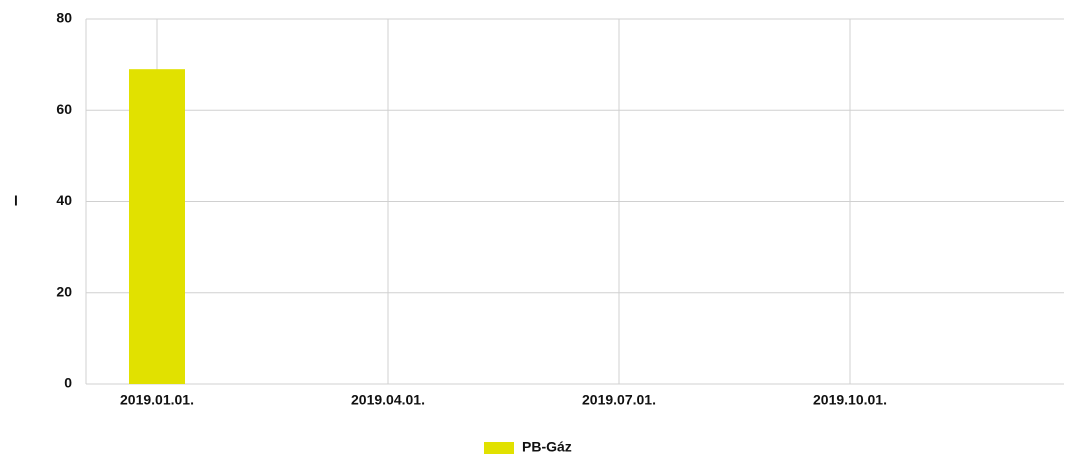 The image size is (1065, 454). What do you see at coordinates (388, 400) in the screenshot?
I see `x-tick-label: 2019.04.01.` at bounding box center [388, 400].